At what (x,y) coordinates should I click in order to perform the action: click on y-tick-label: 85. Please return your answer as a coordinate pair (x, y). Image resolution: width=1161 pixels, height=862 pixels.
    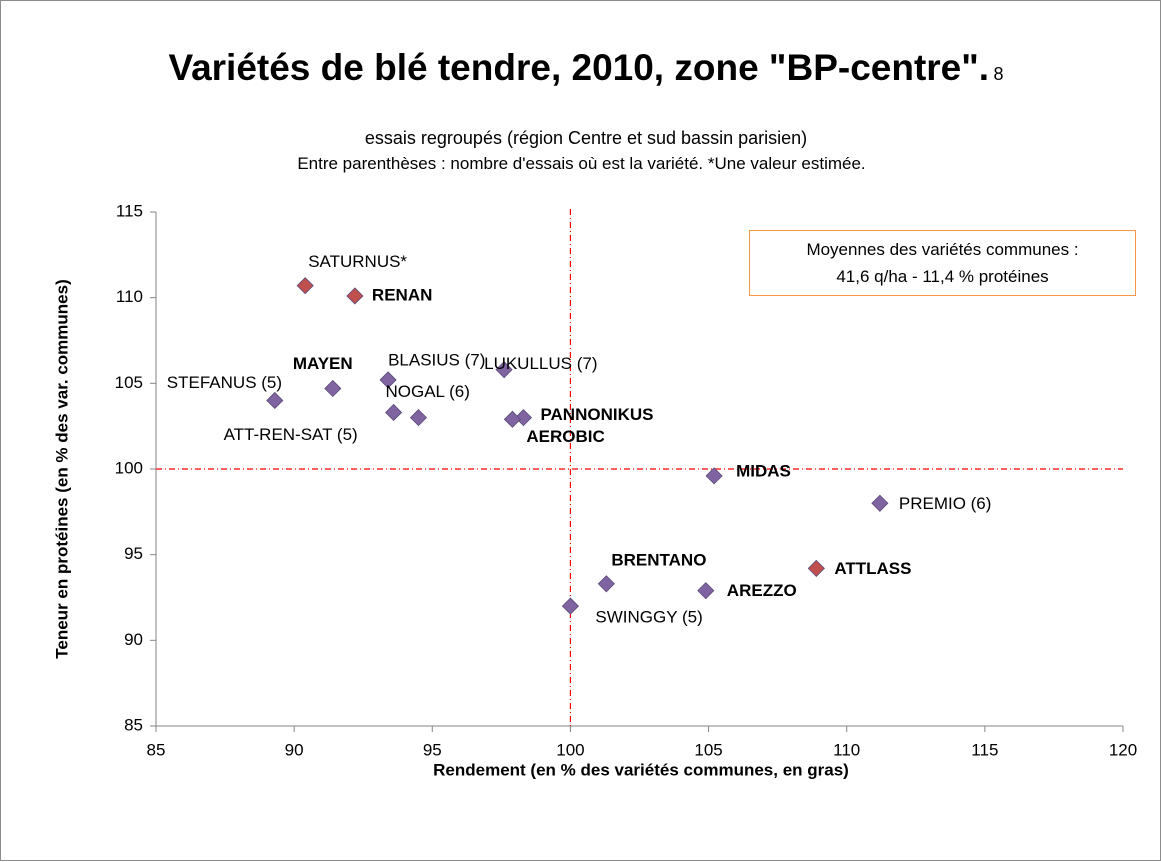
    Looking at the image, I should click on (133, 724).